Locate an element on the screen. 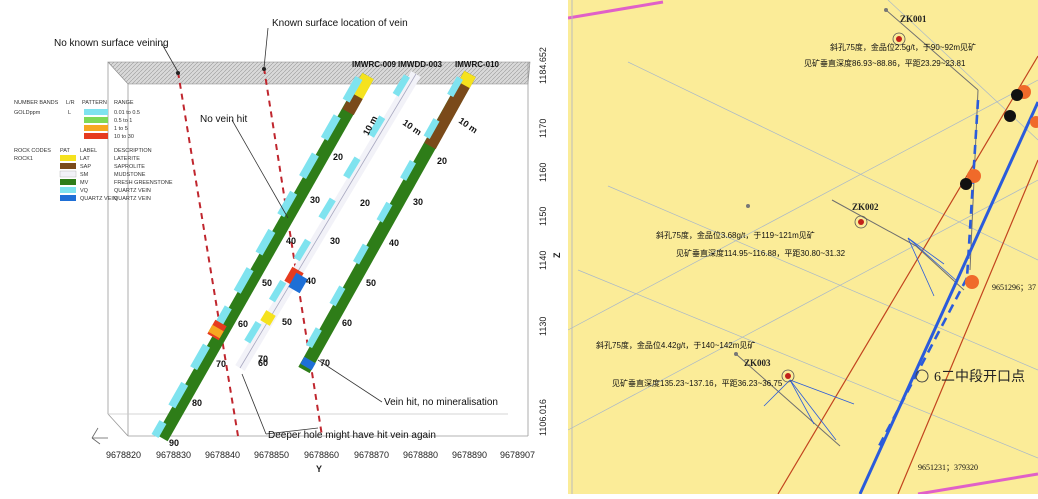 This screenshot has width=1038, height=499. y-tick: 9678840 is located at coordinates (222, 455).